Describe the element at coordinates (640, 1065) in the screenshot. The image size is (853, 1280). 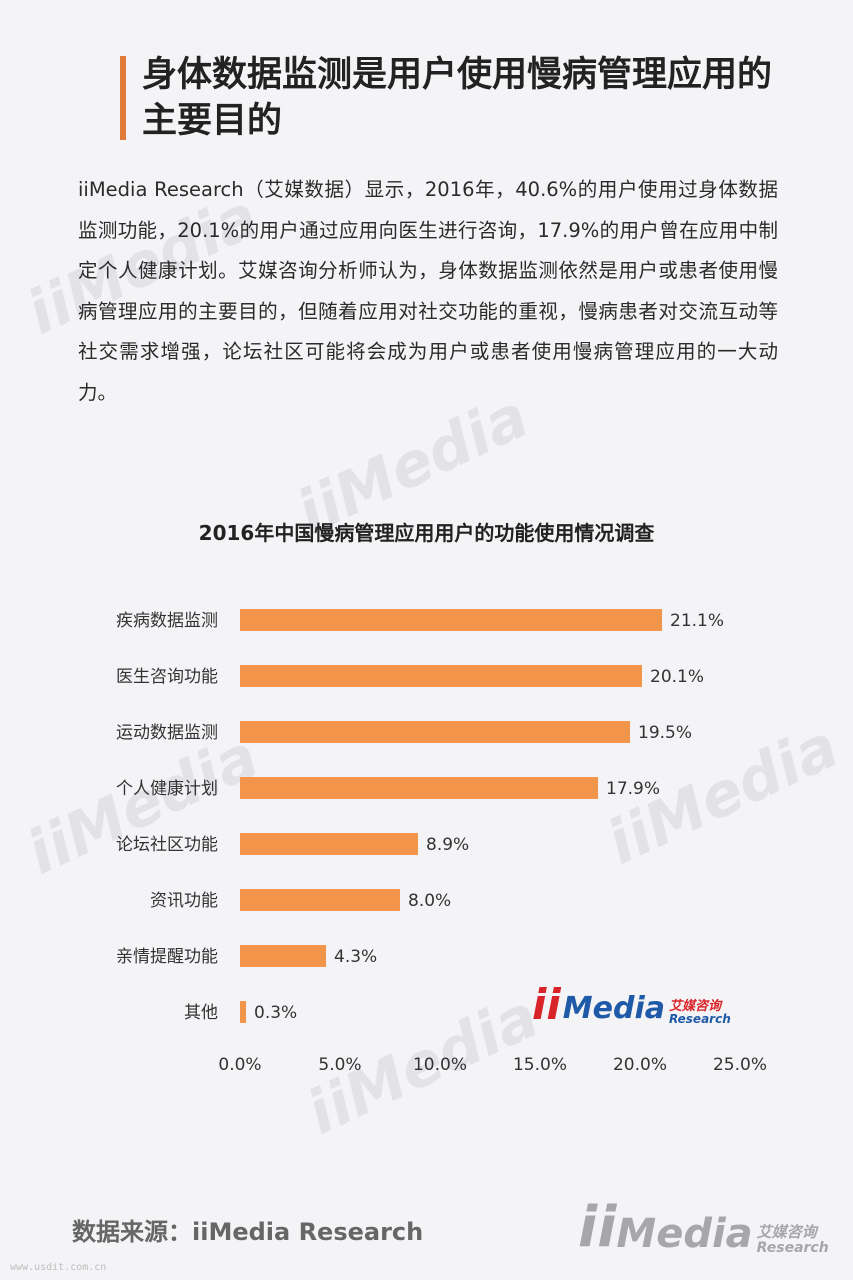
I see `x-tick-label: 20.0%` at that location.